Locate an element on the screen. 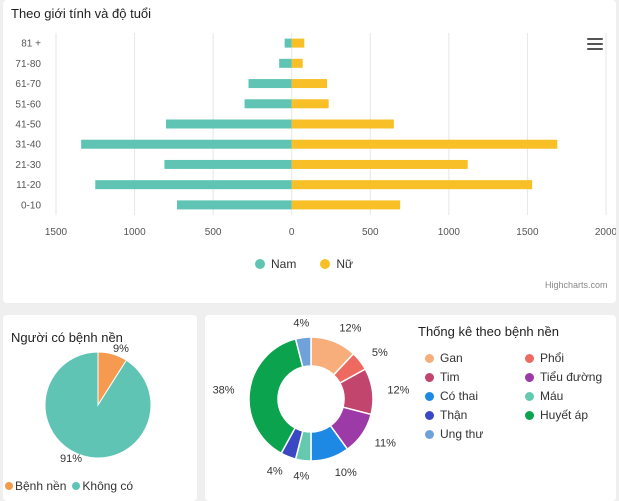 The width and height of the screenshot is (619, 501). legend-label-nam: Nam is located at coordinates (284, 264).